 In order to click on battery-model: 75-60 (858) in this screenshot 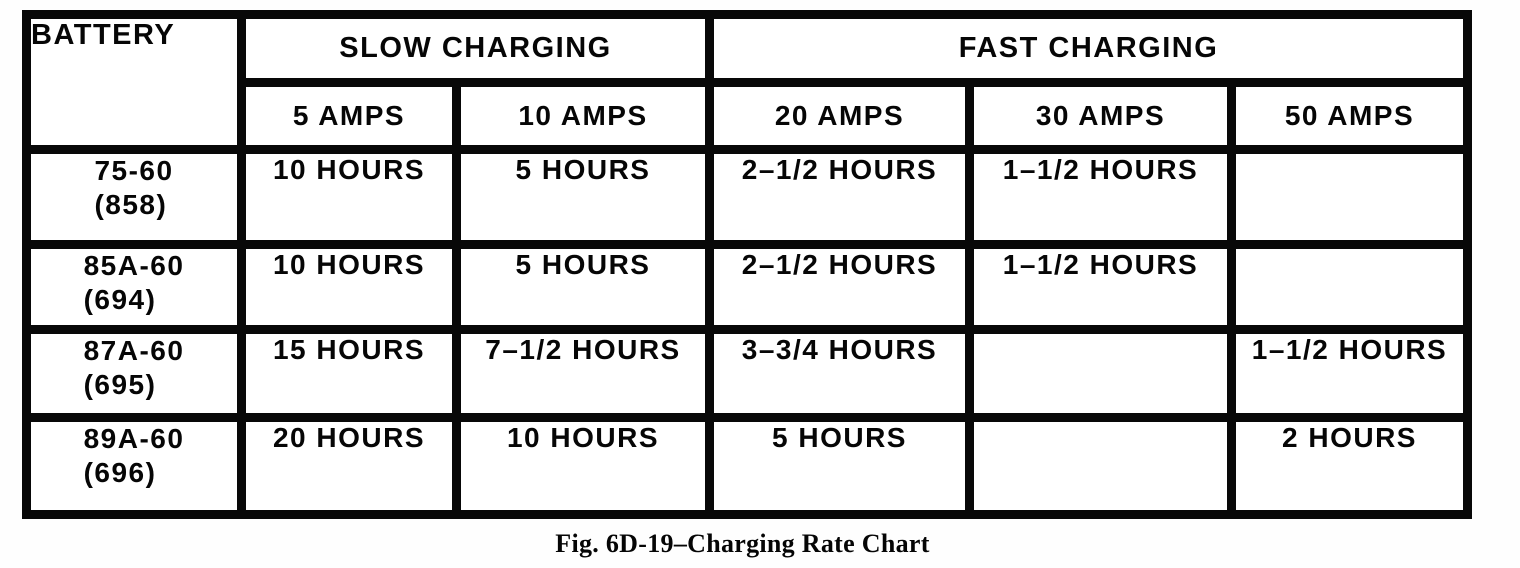, I will do `click(133, 187)`.